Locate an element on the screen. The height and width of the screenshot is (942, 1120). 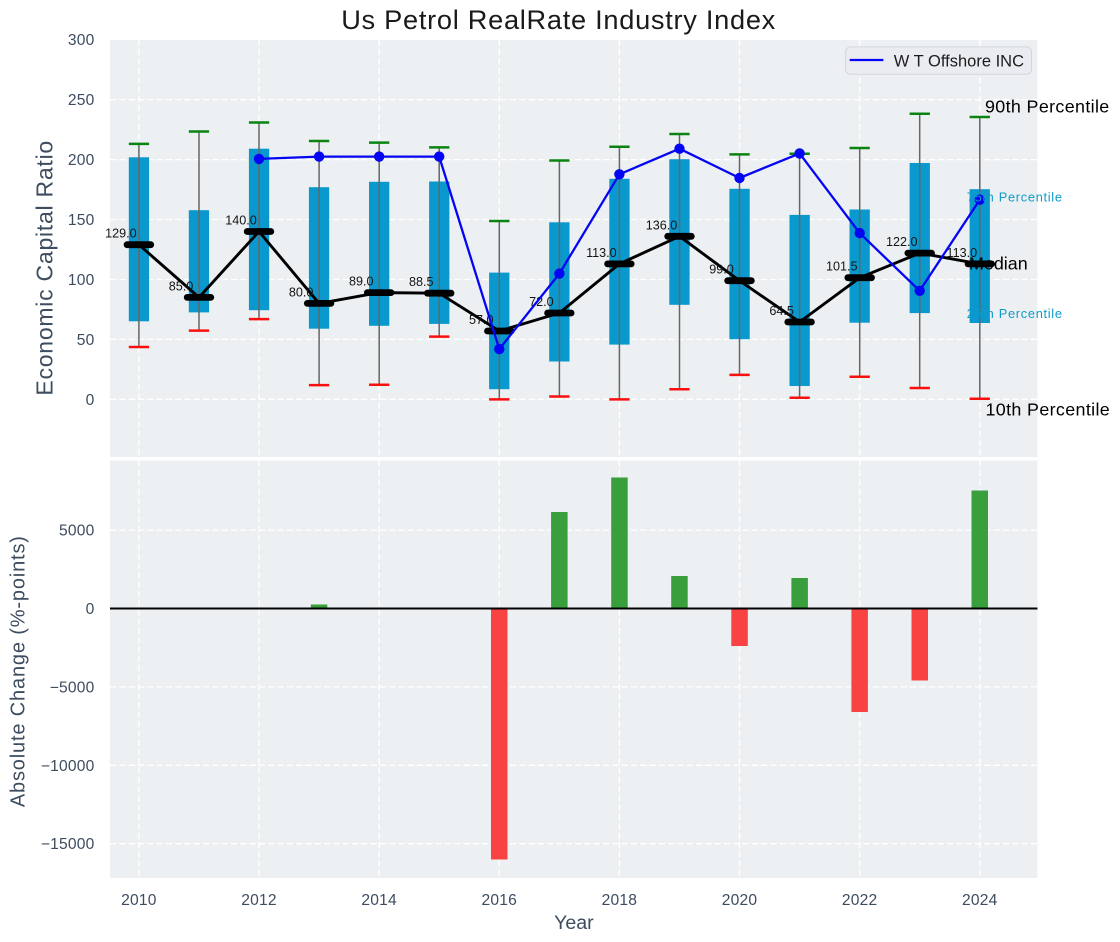
svg-text: Absolute Change (%-points) is located at coordinates (19, 671).